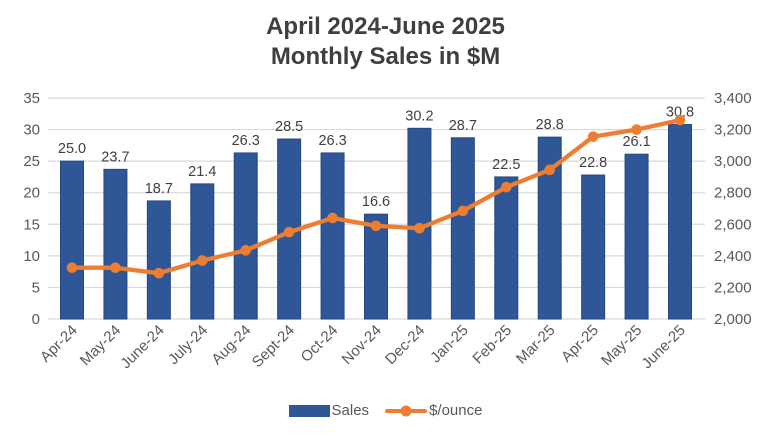  I want to click on right-axis-tick: 2,000, so click(733, 319).